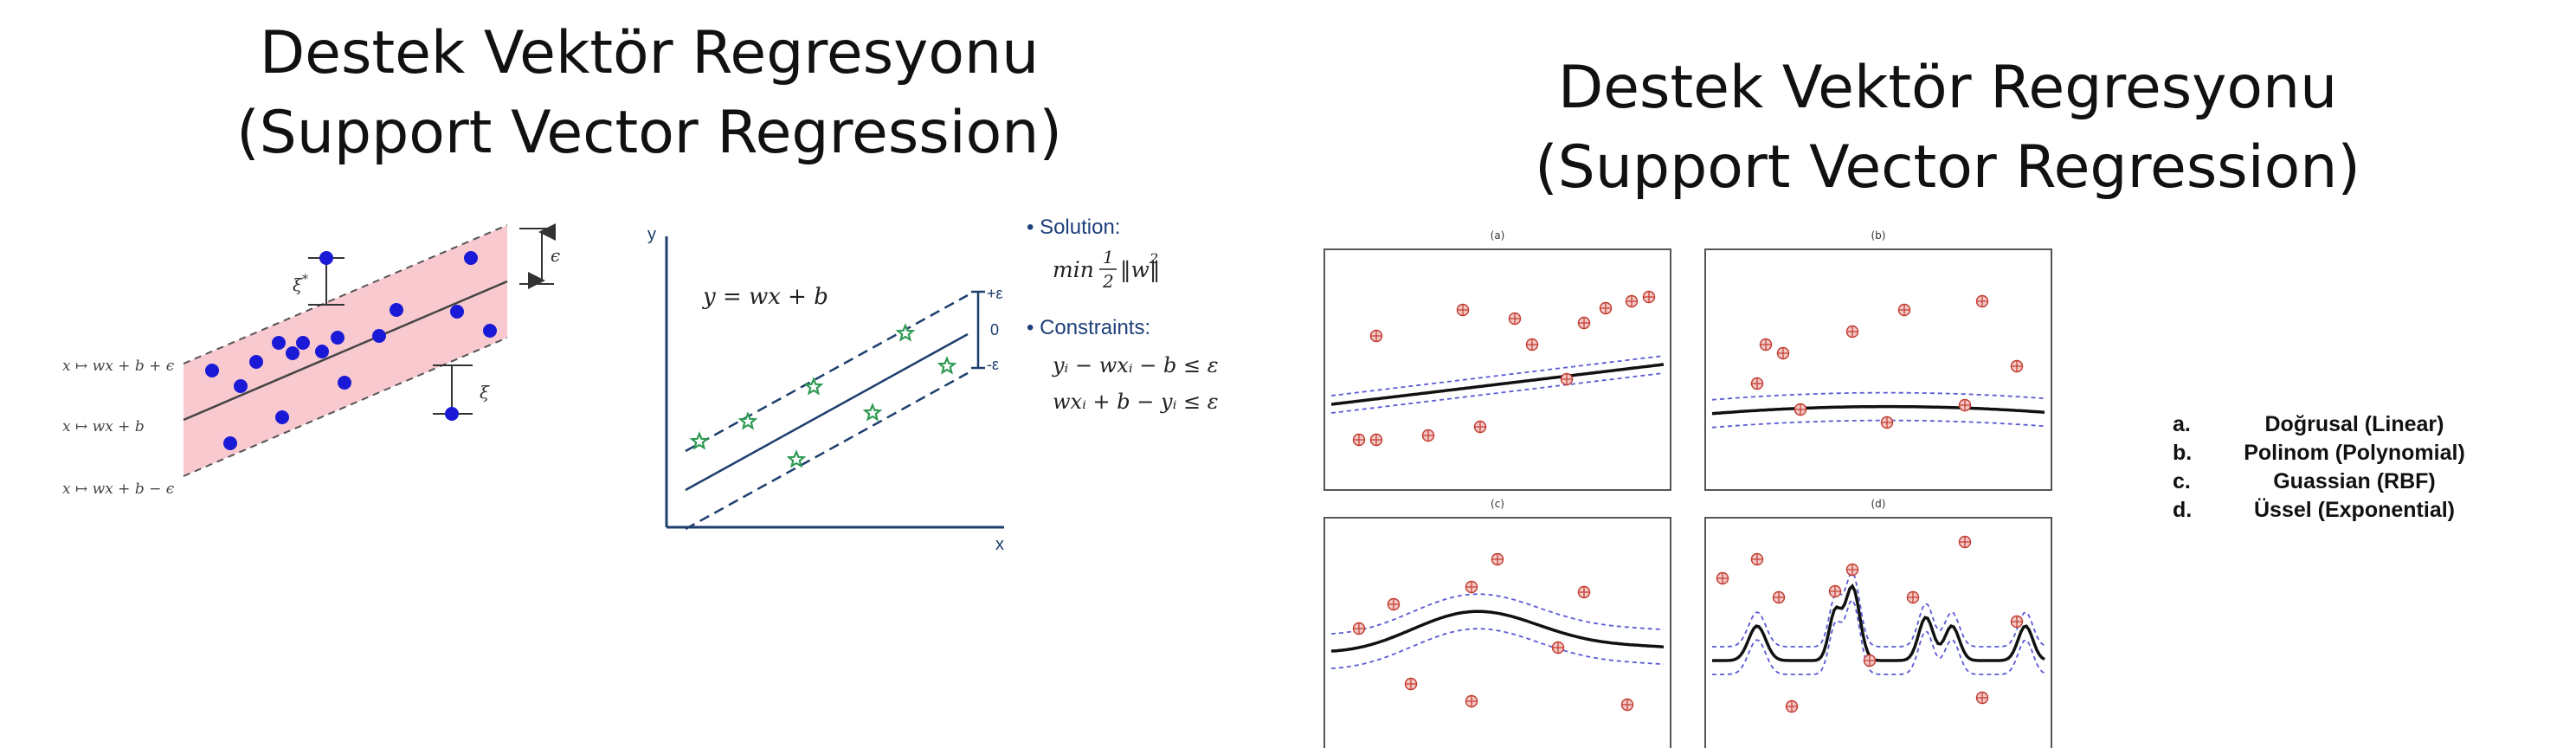 This screenshot has width=2576, height=748. I want to click on legend-item-exponential: d. Üssel (Exponential), so click(2372, 512).